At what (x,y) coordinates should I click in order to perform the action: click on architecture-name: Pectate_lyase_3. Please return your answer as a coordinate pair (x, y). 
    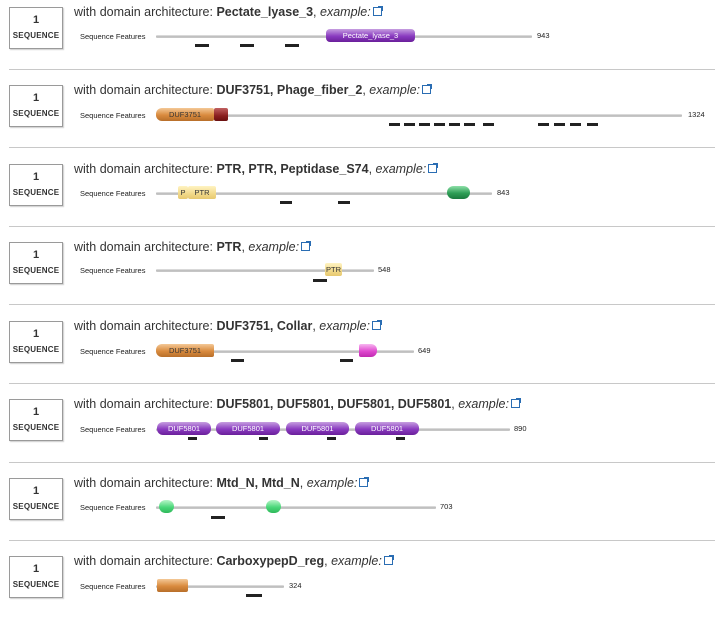
    Looking at the image, I should click on (265, 12).